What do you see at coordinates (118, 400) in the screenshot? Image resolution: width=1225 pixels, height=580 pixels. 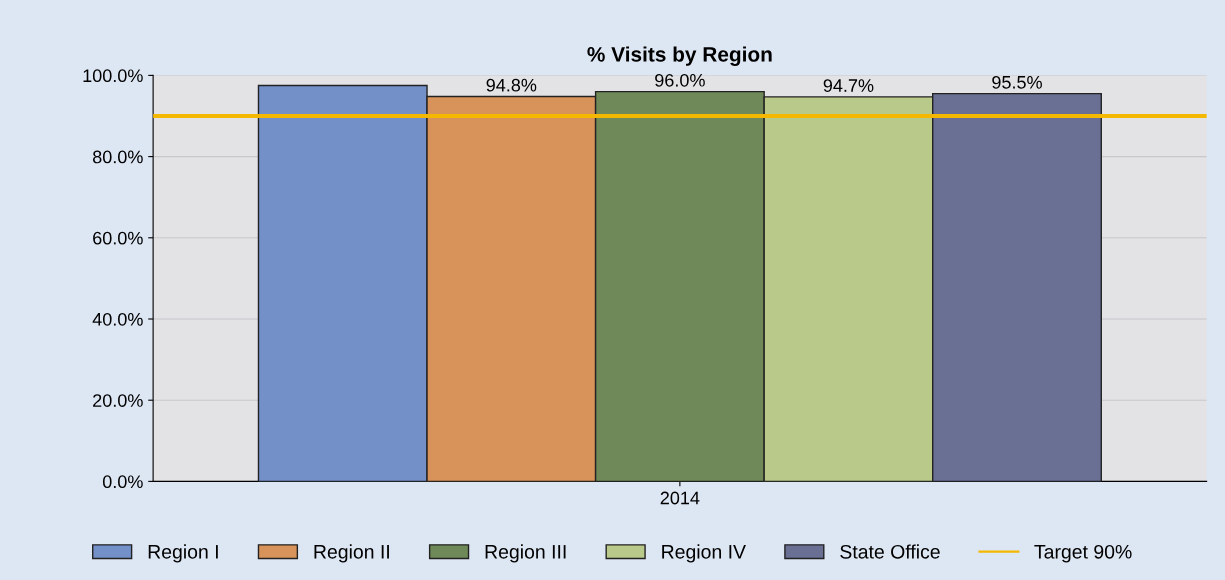 I see `y-tick-label: 20.0%` at bounding box center [118, 400].